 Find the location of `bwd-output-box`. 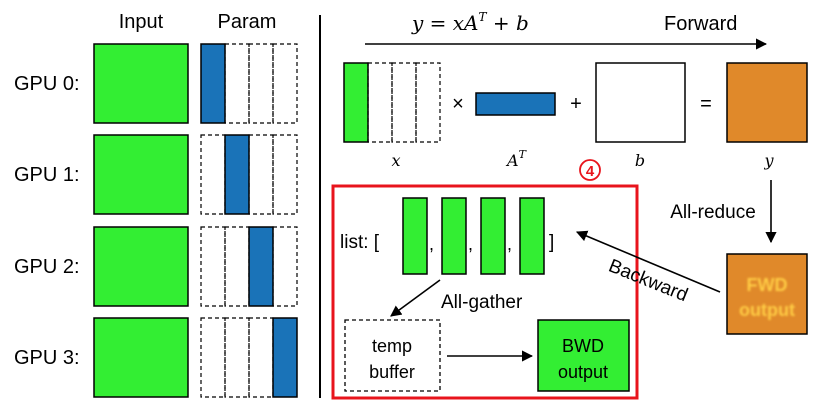

bwd-output-box is located at coordinates (583, 355).